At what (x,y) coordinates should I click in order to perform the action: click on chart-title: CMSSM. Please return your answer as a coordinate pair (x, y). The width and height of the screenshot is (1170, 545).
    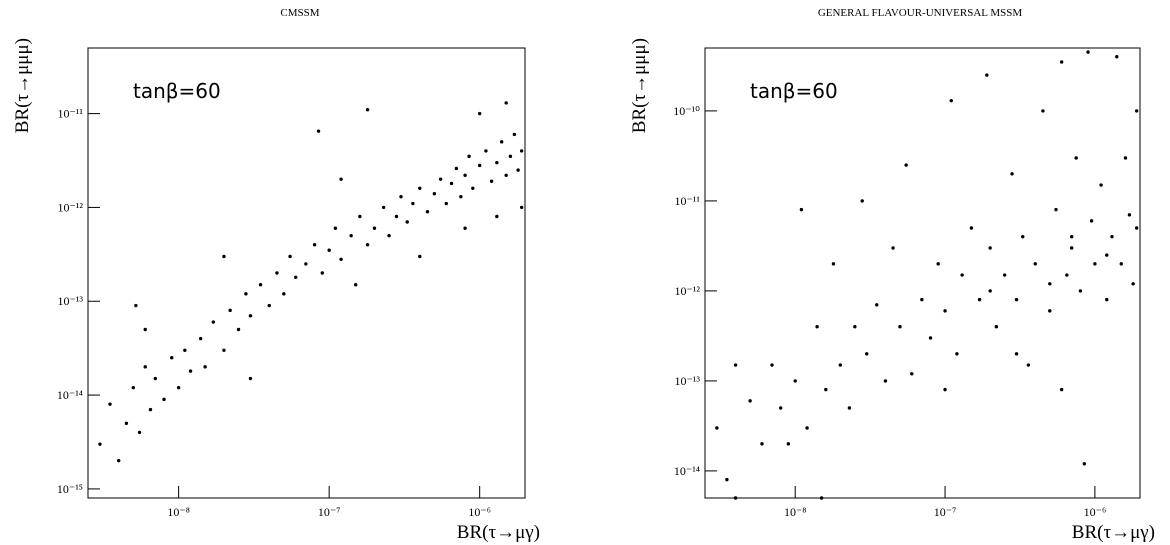
    Looking at the image, I should click on (299, 13).